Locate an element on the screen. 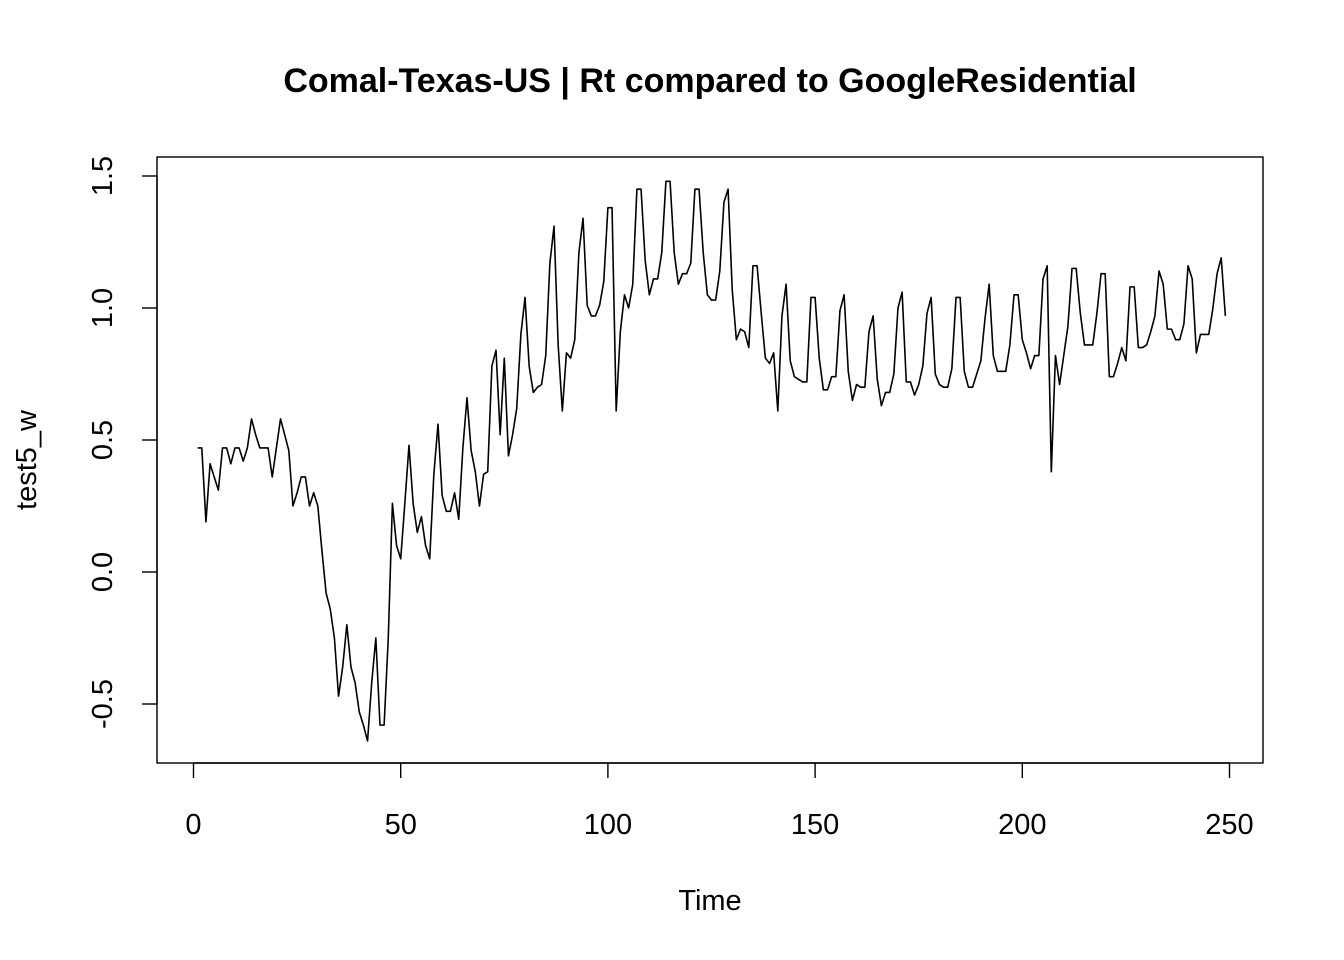 The width and height of the screenshot is (1344, 960). y-tick-label: -0.5 is located at coordinates (103, 704).